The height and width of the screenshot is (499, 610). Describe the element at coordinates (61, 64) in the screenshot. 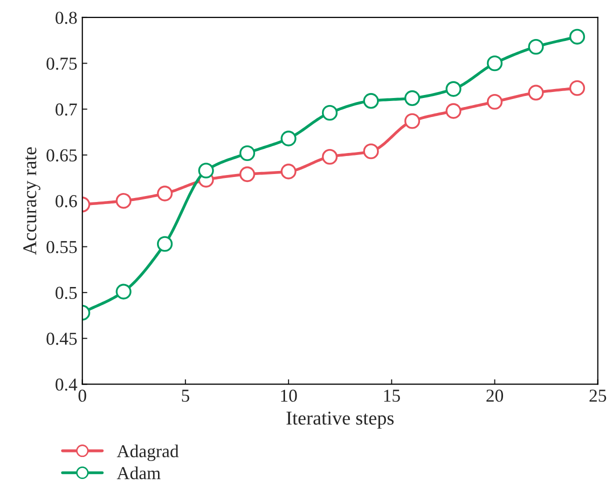

I see `y-tick-label: 0.75` at that location.